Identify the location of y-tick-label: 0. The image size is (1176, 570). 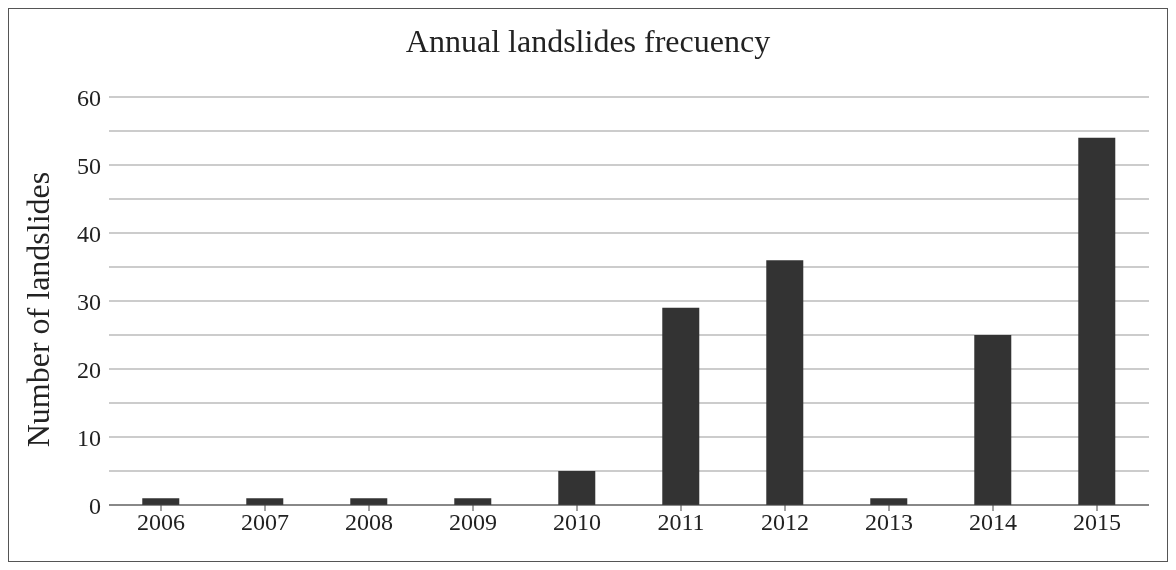
(95, 505).